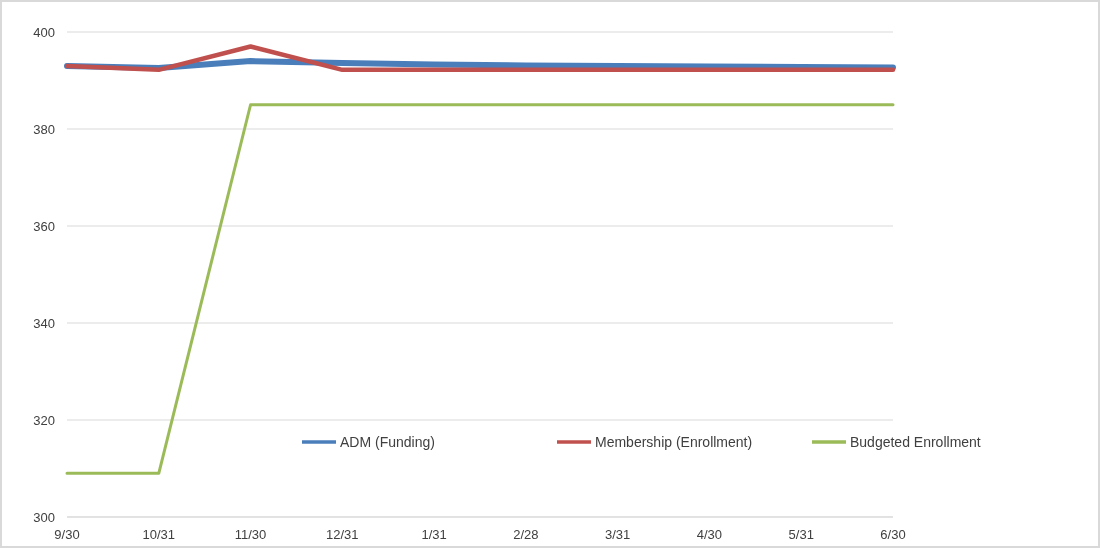 The height and width of the screenshot is (548, 1100). I want to click on x-tick-label: 12/31, so click(342, 534).